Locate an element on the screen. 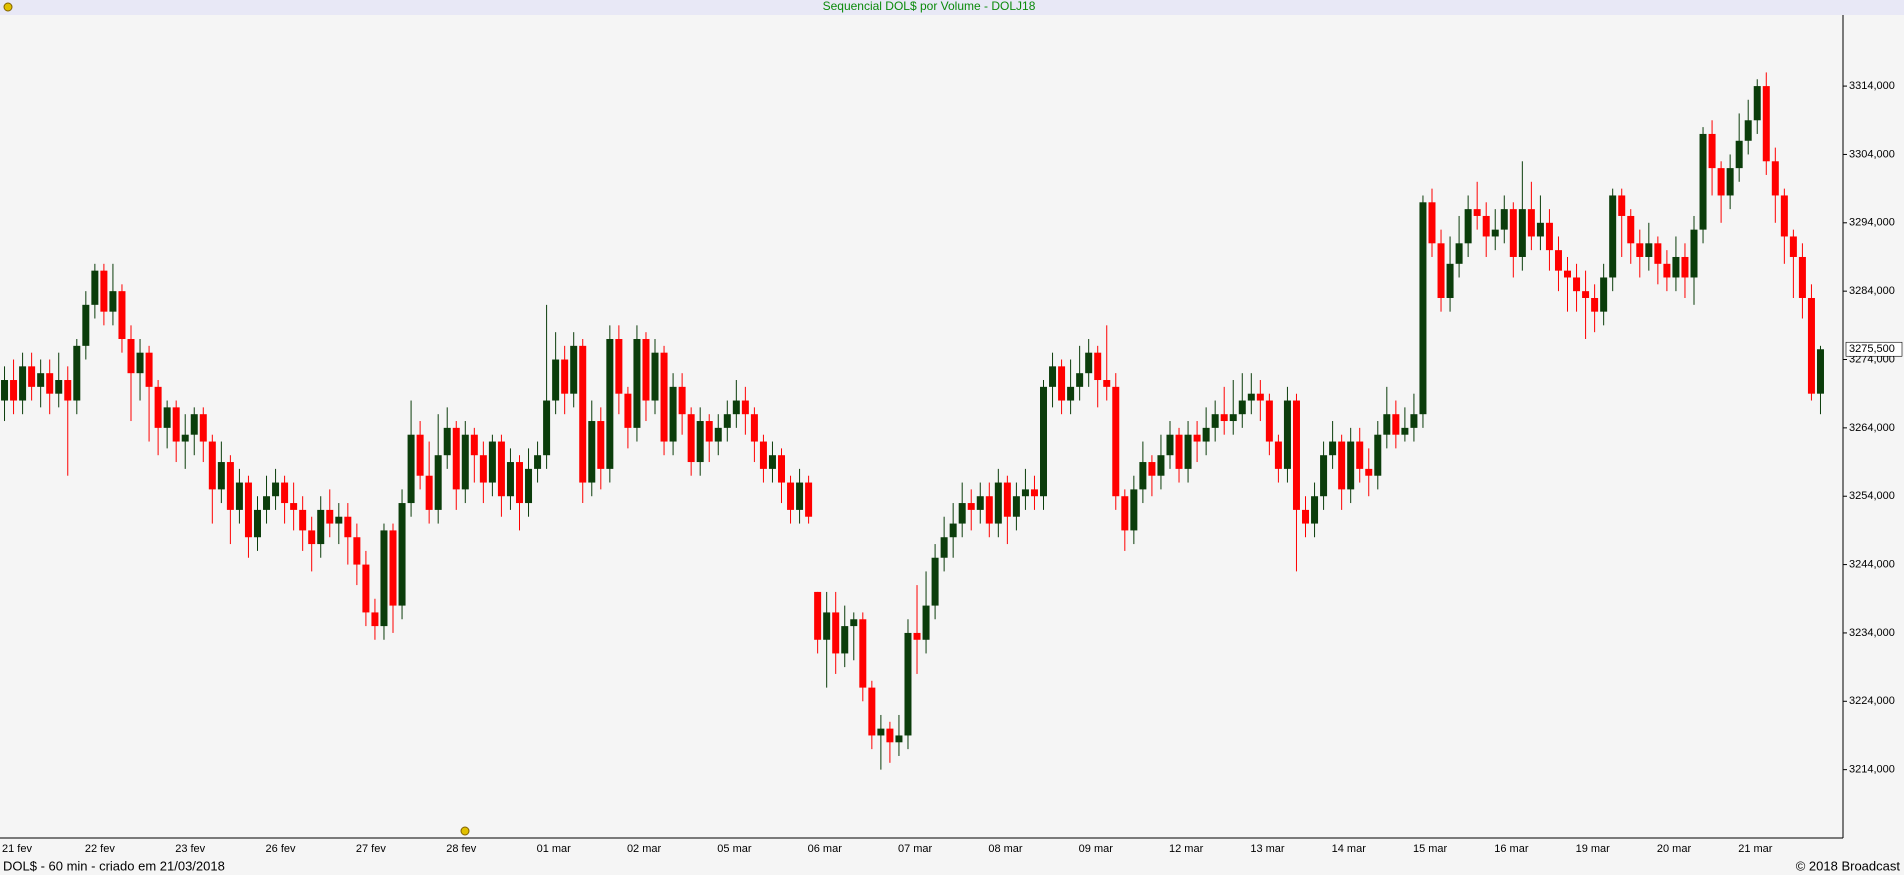 The width and height of the screenshot is (1904, 875). y-tick-label: 3254,000 is located at coordinates (1872, 496).